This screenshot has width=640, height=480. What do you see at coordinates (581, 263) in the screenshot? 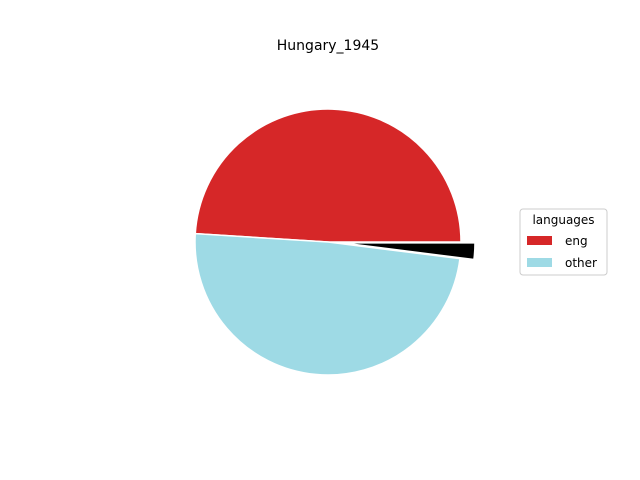
I see `legend-label-other: other` at bounding box center [581, 263].